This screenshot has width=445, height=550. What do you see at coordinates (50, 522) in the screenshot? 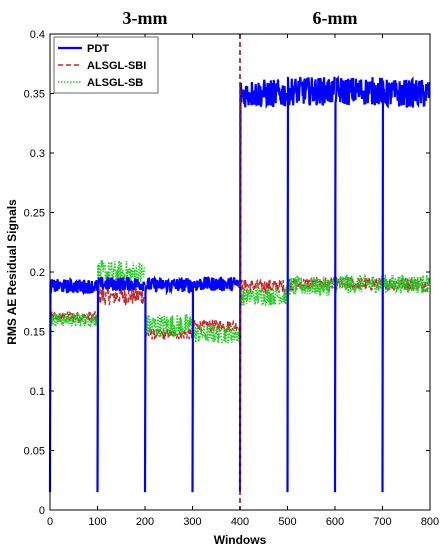
I see `x-tick-label: 0` at bounding box center [50, 522].